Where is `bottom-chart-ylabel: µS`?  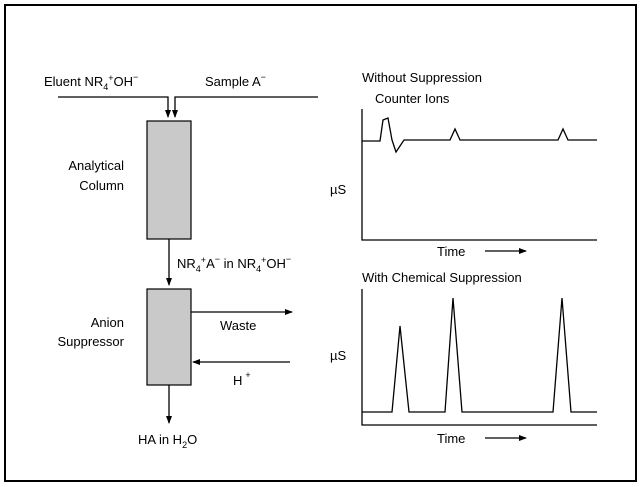 bottom-chart-ylabel: µS is located at coordinates (338, 355).